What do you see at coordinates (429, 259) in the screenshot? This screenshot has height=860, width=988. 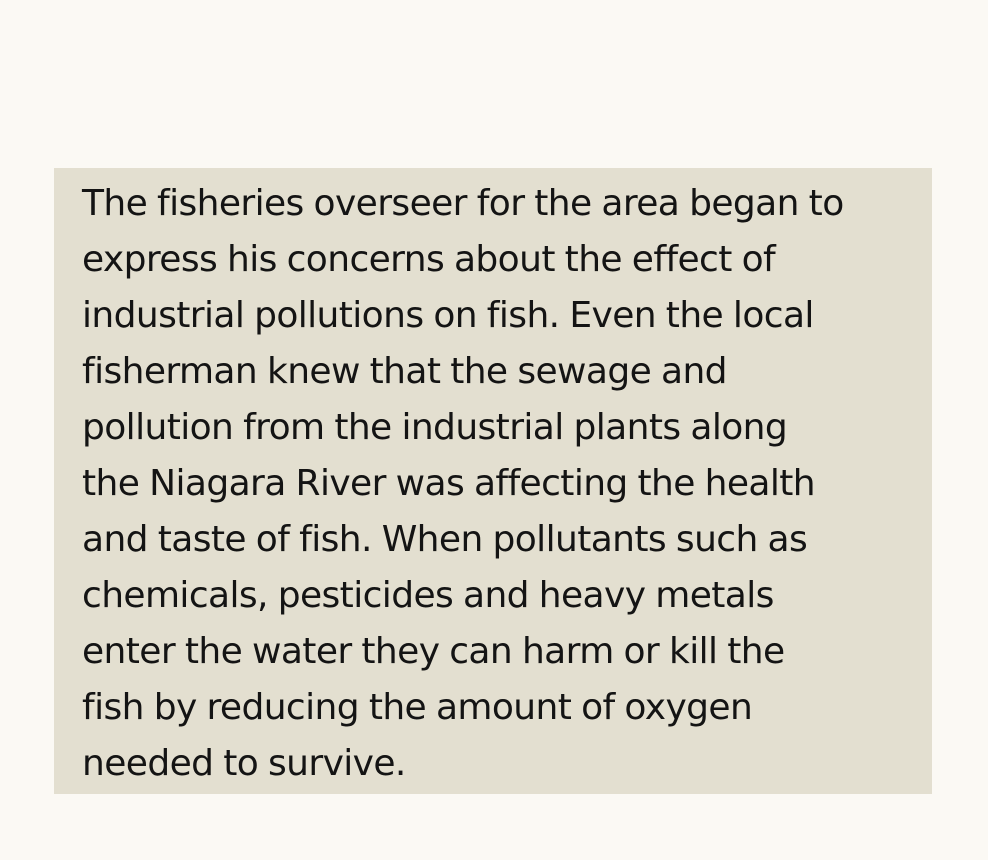 I see `passage-line: express his concerns about the effect of` at bounding box center [429, 259].